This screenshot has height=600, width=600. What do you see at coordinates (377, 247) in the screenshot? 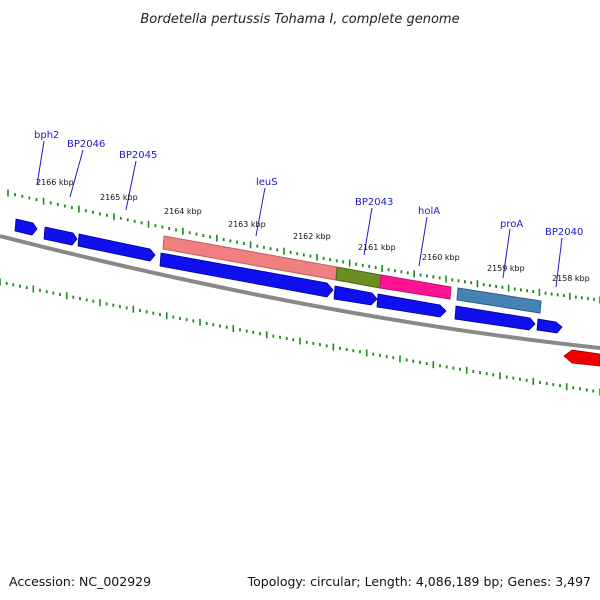
I see `scale-label-2161: 2161 kbp` at bounding box center [377, 247].